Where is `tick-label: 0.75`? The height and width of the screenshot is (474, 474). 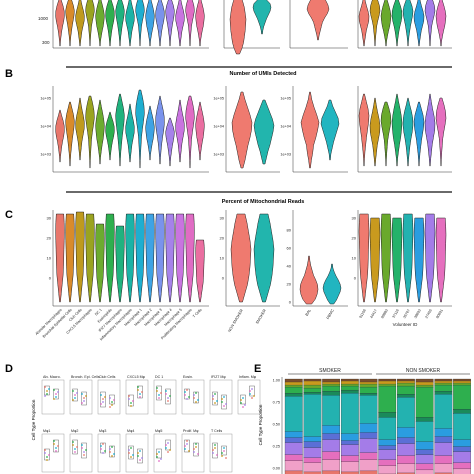
tick-label: 0.75 is located at coordinates (276, 403).